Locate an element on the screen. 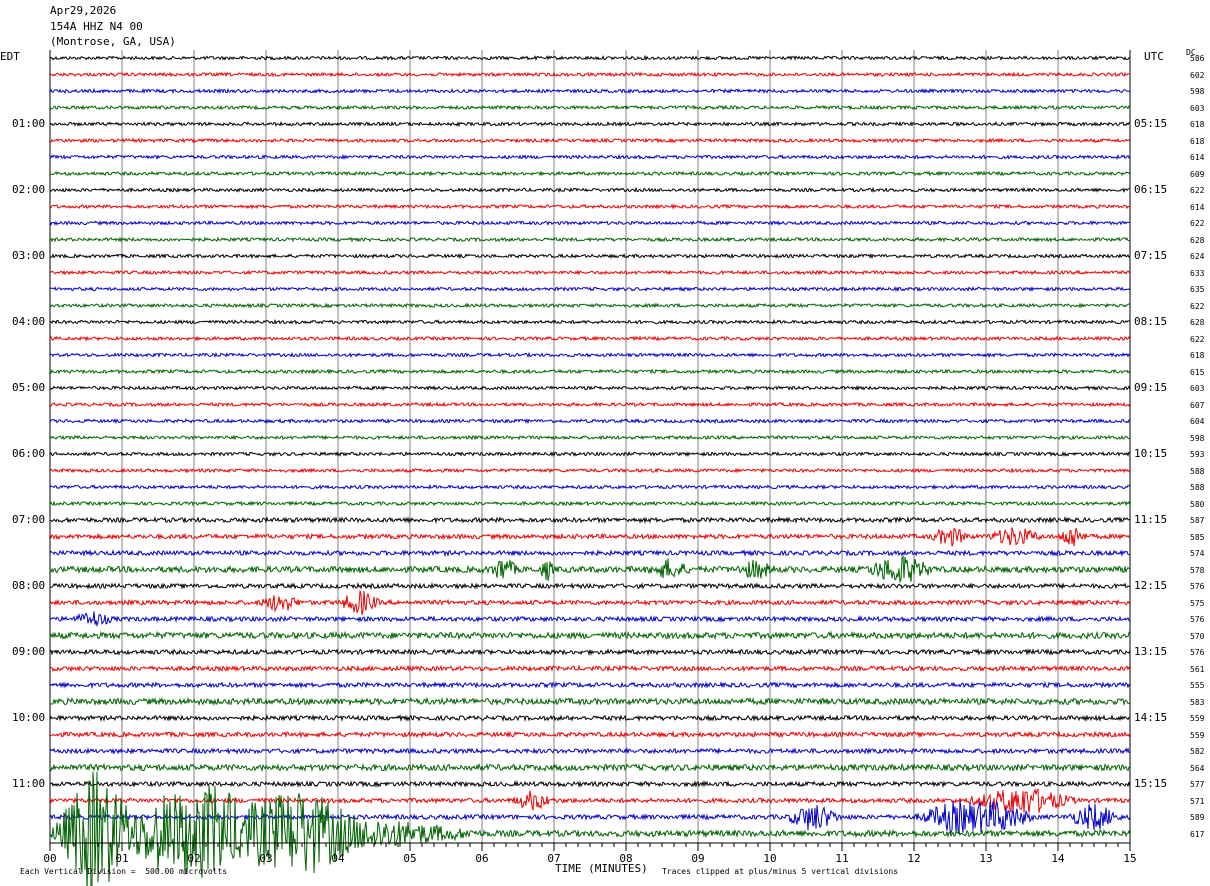 This screenshot has height=886, width=1210. dc-offset-value: 571 is located at coordinates (1197, 801).